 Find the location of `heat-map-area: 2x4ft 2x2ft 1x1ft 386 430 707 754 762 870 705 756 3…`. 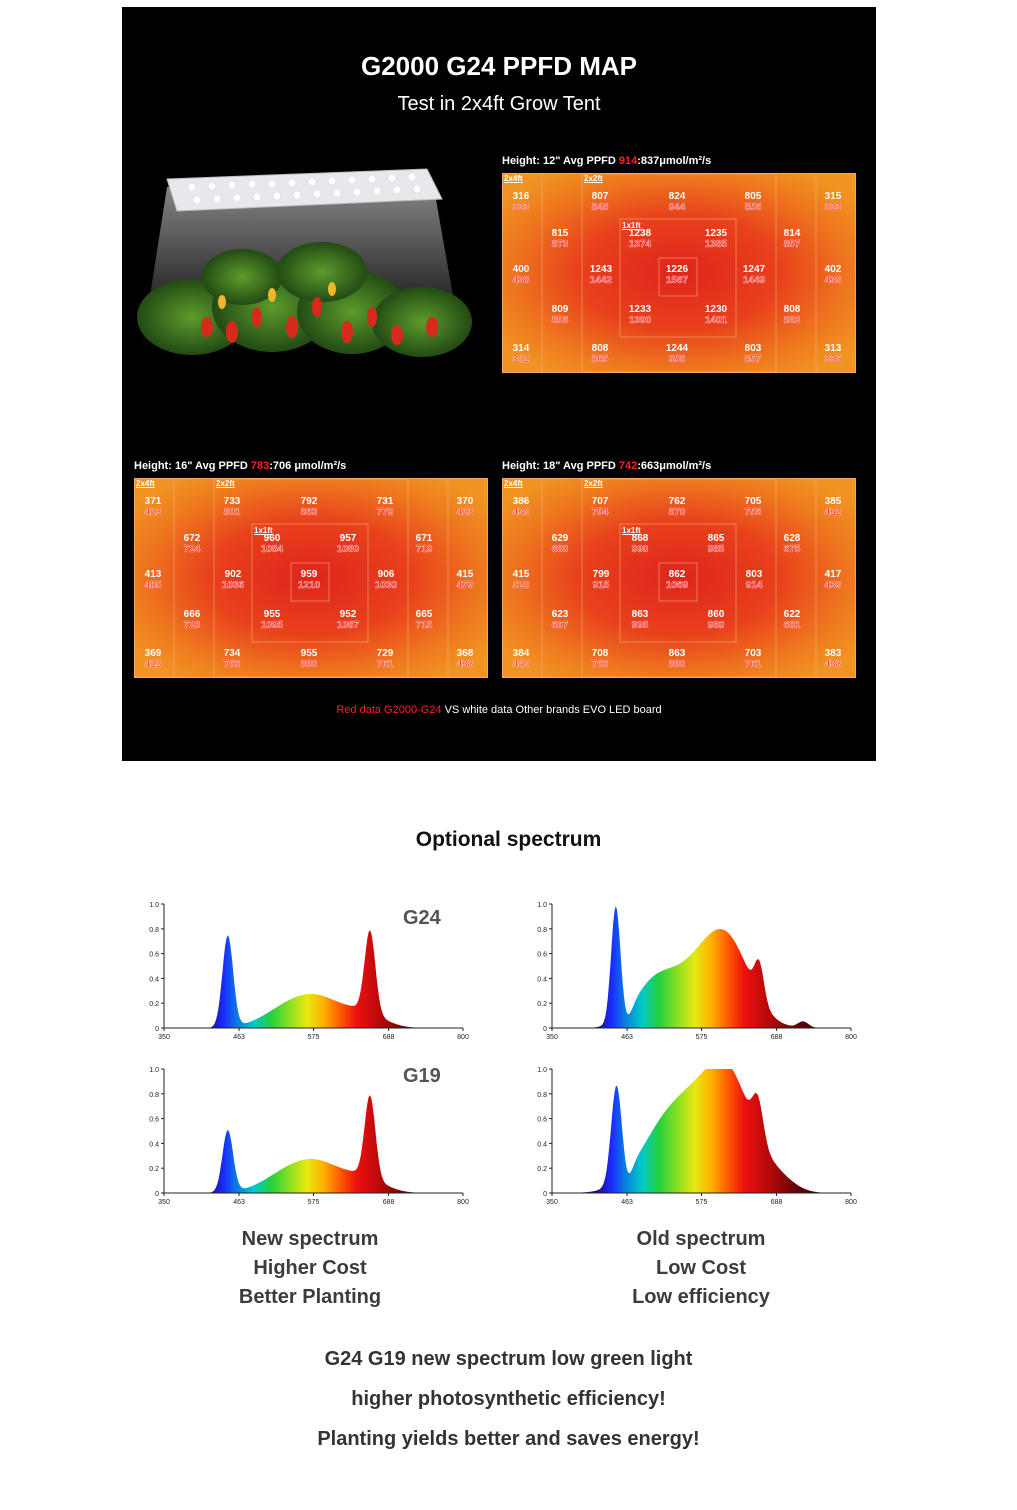

heat-map-area: 2x4ft 2x2ft 1x1ft 386 430 707 754 762 870 705 756 3… is located at coordinates (679, 578).